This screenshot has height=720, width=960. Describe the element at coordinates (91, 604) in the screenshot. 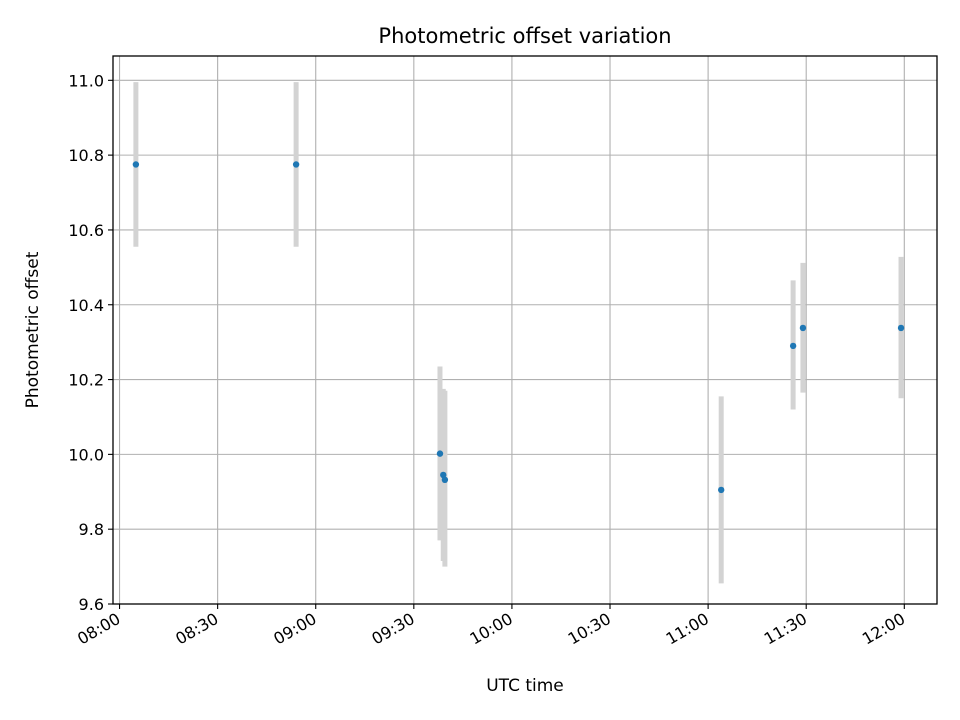

I see `y-tick-label: 9.6` at that location.